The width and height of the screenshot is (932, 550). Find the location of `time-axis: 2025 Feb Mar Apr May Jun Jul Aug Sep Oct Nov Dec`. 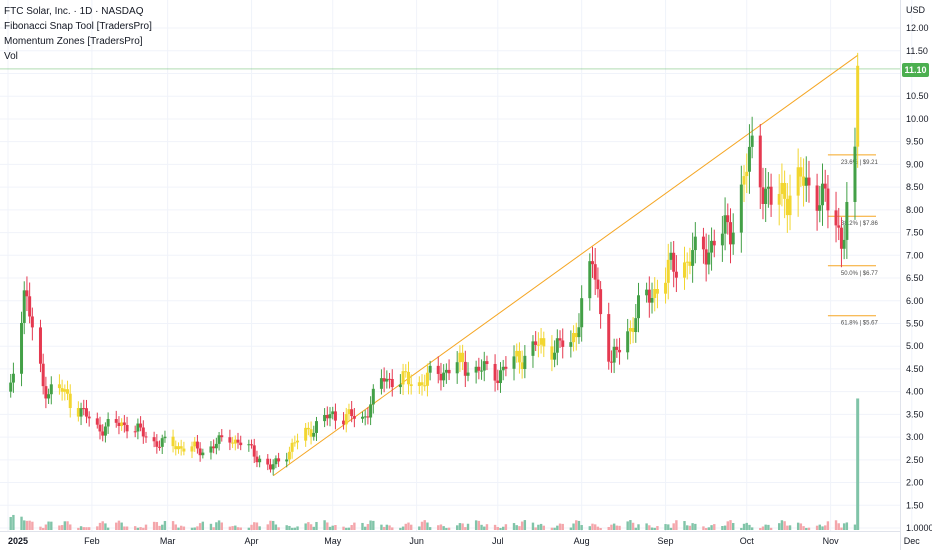

time-axis: 2025 Feb Mar Apr May Jun Jul Aug Sep Oct Nov Dec is located at coordinates (464, 541).